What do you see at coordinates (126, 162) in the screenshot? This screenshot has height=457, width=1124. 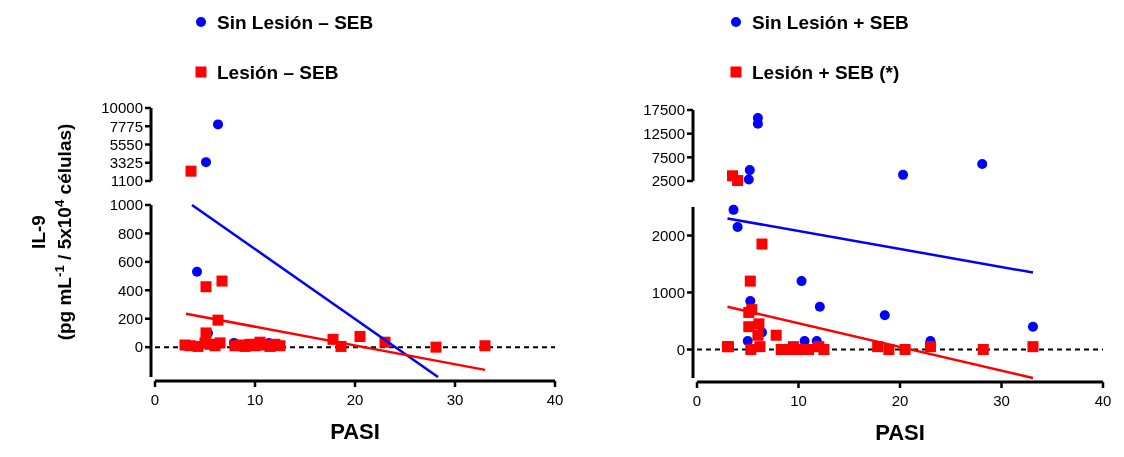 I see `y-tick-label: 3325` at bounding box center [126, 162].